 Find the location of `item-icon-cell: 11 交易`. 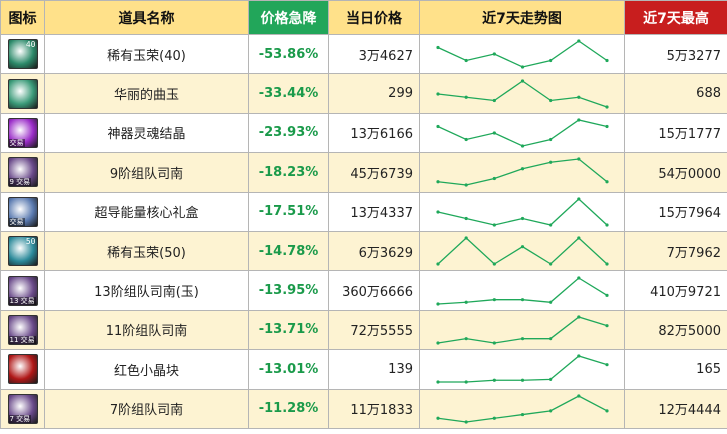

item-icon-cell: 11 交易 is located at coordinates (22, 330).